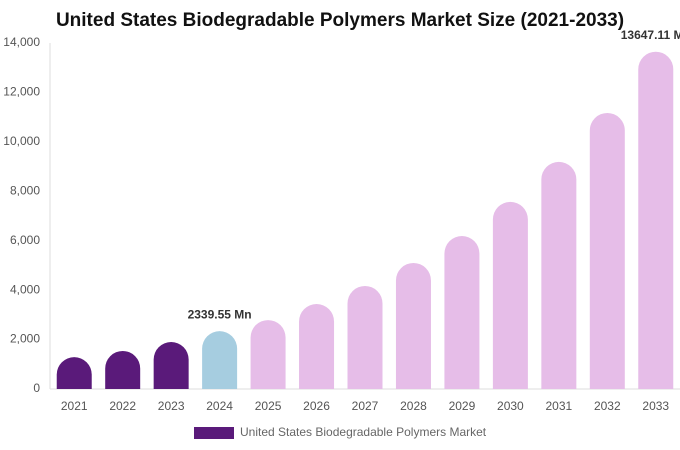 Image resolution: width=680 pixels, height=450 pixels. I want to click on data-label: 13647.11 Mn, so click(650, 35).